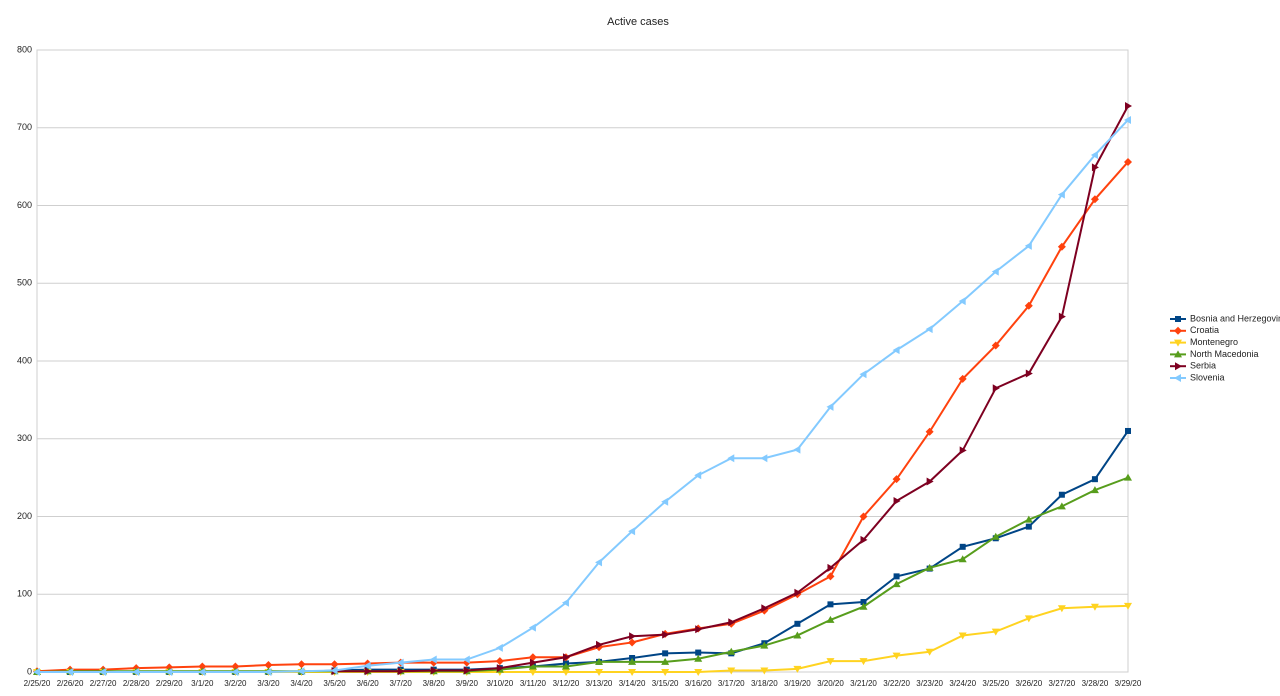  Describe the element at coordinates (1204, 330) in the screenshot. I see `legend-label: Croatia` at that location.